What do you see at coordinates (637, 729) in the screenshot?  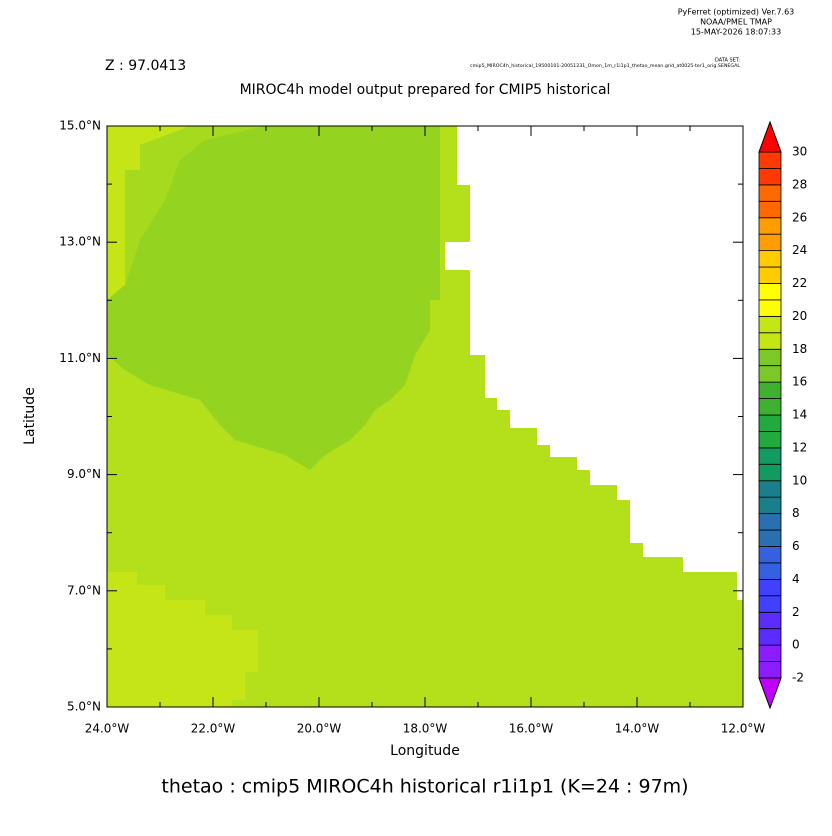 I see `x-tick-label: 14.0°W` at bounding box center [637, 729].